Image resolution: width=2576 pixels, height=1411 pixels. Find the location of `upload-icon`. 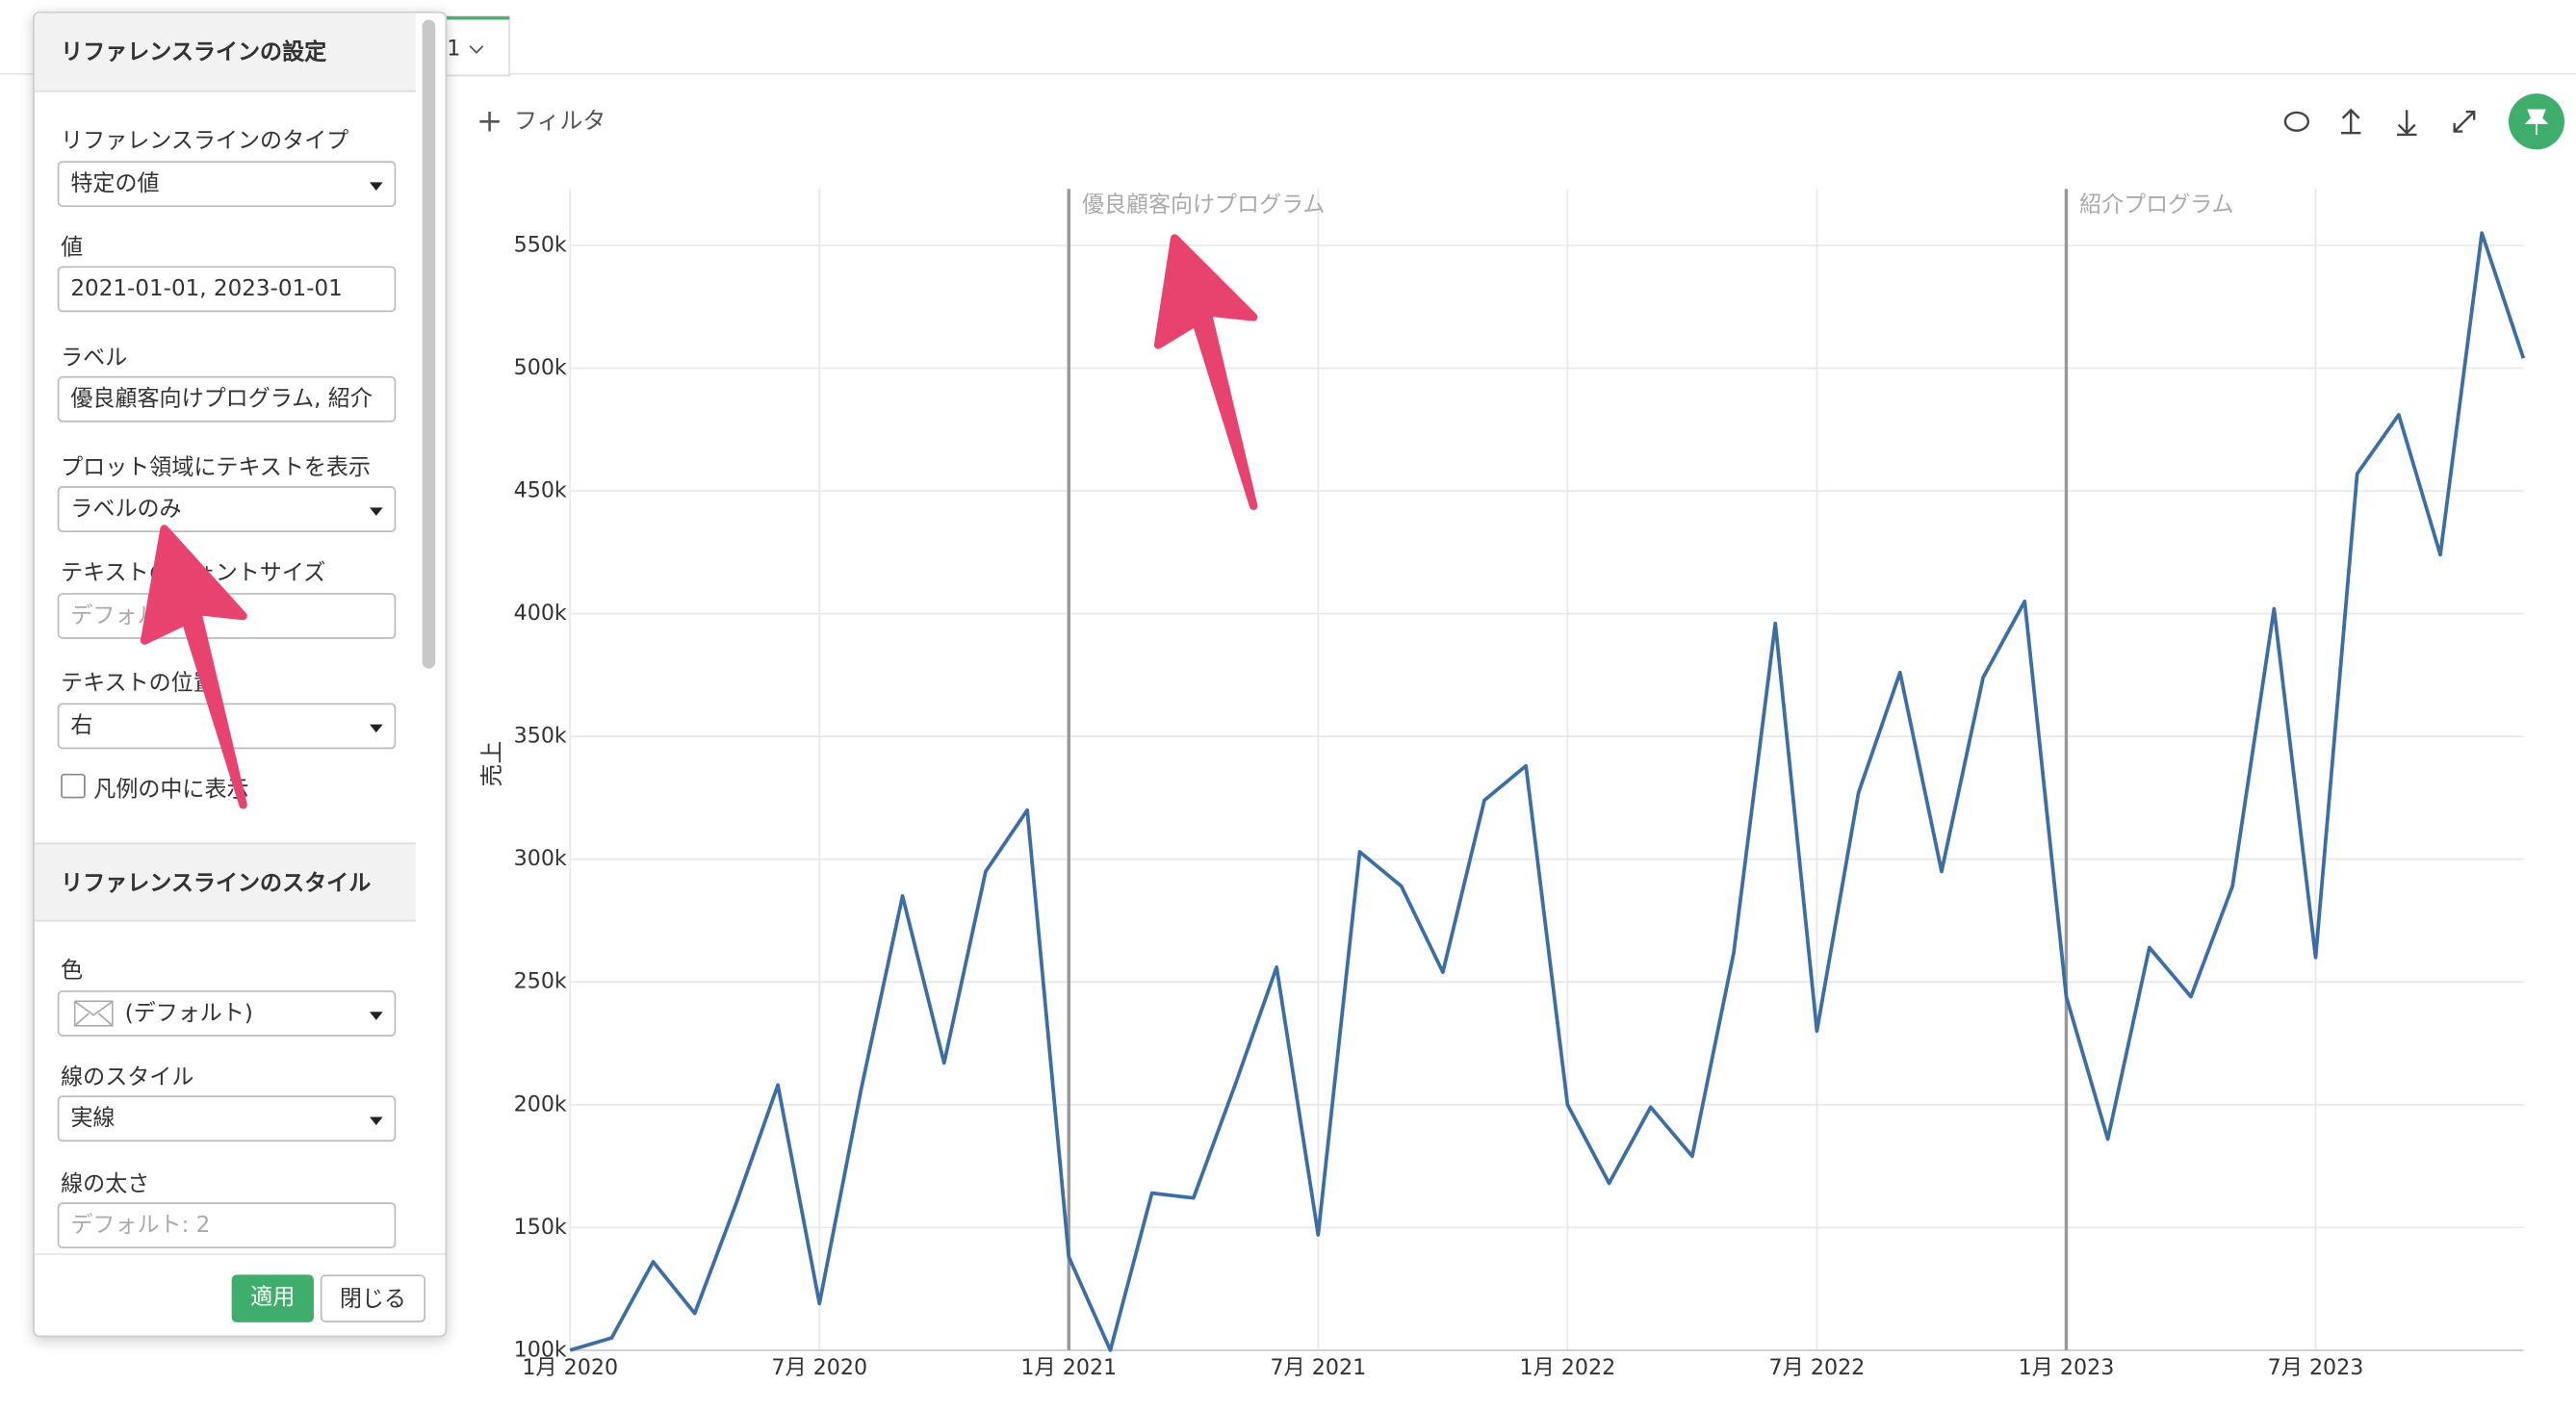

upload-icon is located at coordinates (2350, 121).